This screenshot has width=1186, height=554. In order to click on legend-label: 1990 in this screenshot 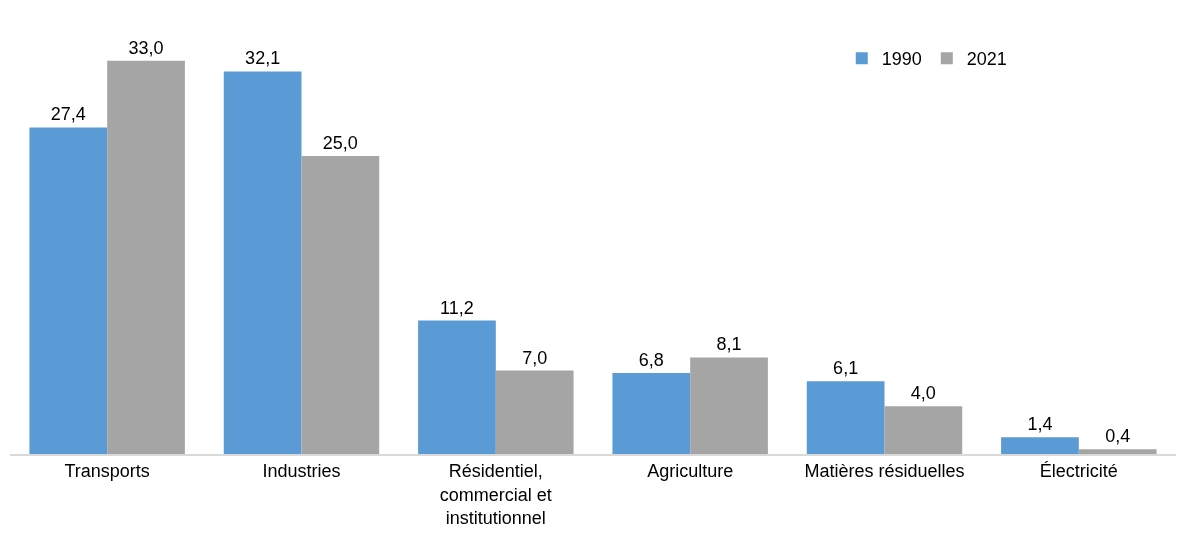, I will do `click(901, 59)`.